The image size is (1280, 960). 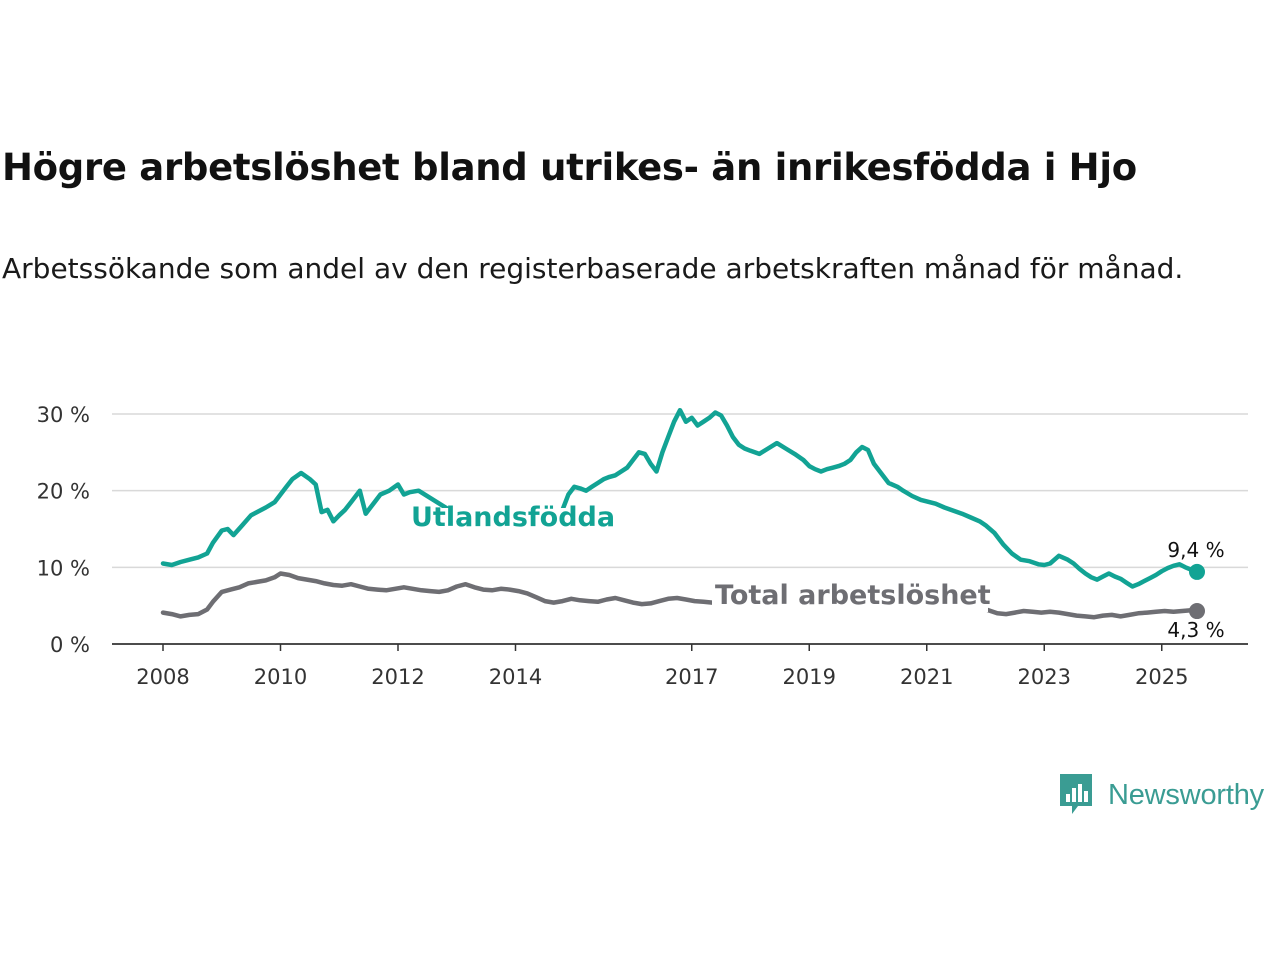 I want to click on x-tick-label: 2019, so click(x=809, y=677).